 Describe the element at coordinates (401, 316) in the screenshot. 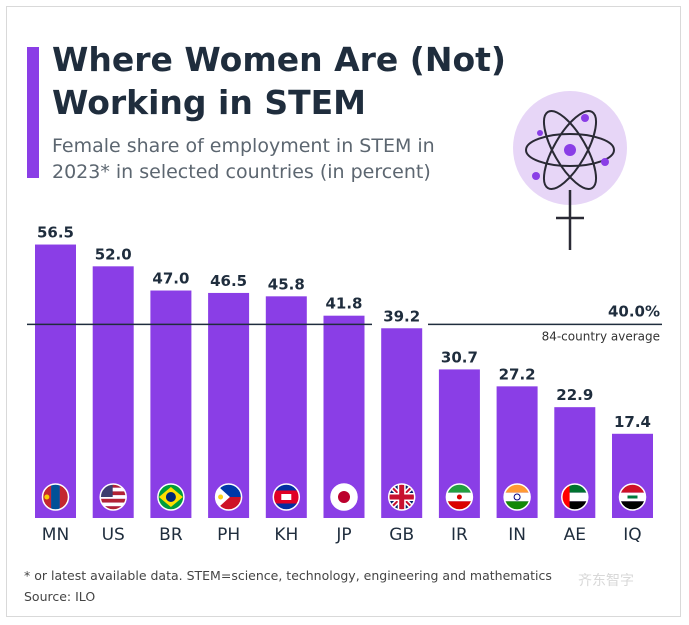

I see `bar-value-label: 39.2` at that location.